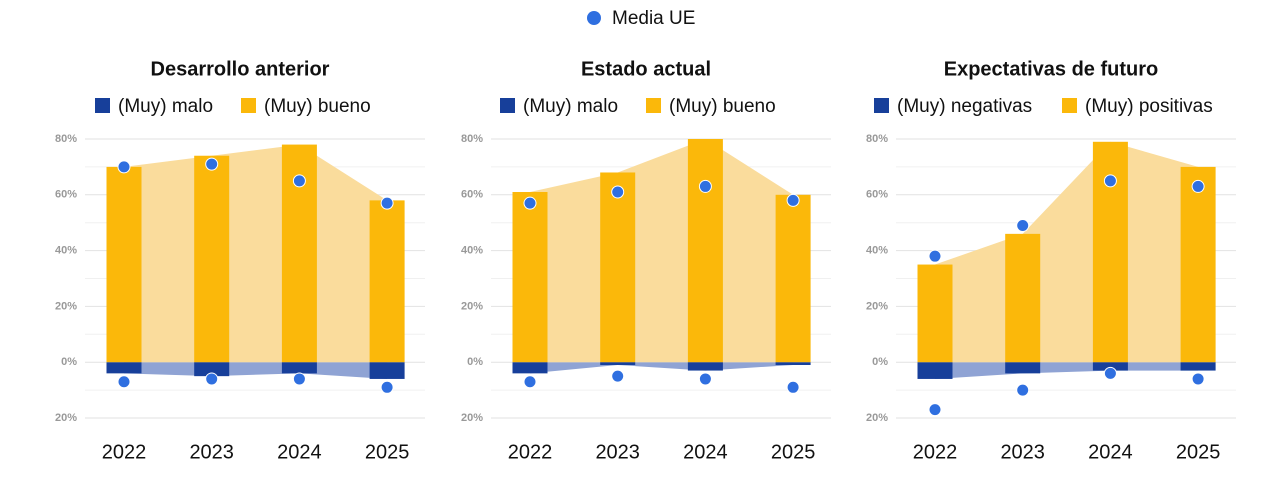 The image size is (1272, 486). Describe the element at coordinates (594, 18) in the screenshot. I see `legend-dot` at that location.